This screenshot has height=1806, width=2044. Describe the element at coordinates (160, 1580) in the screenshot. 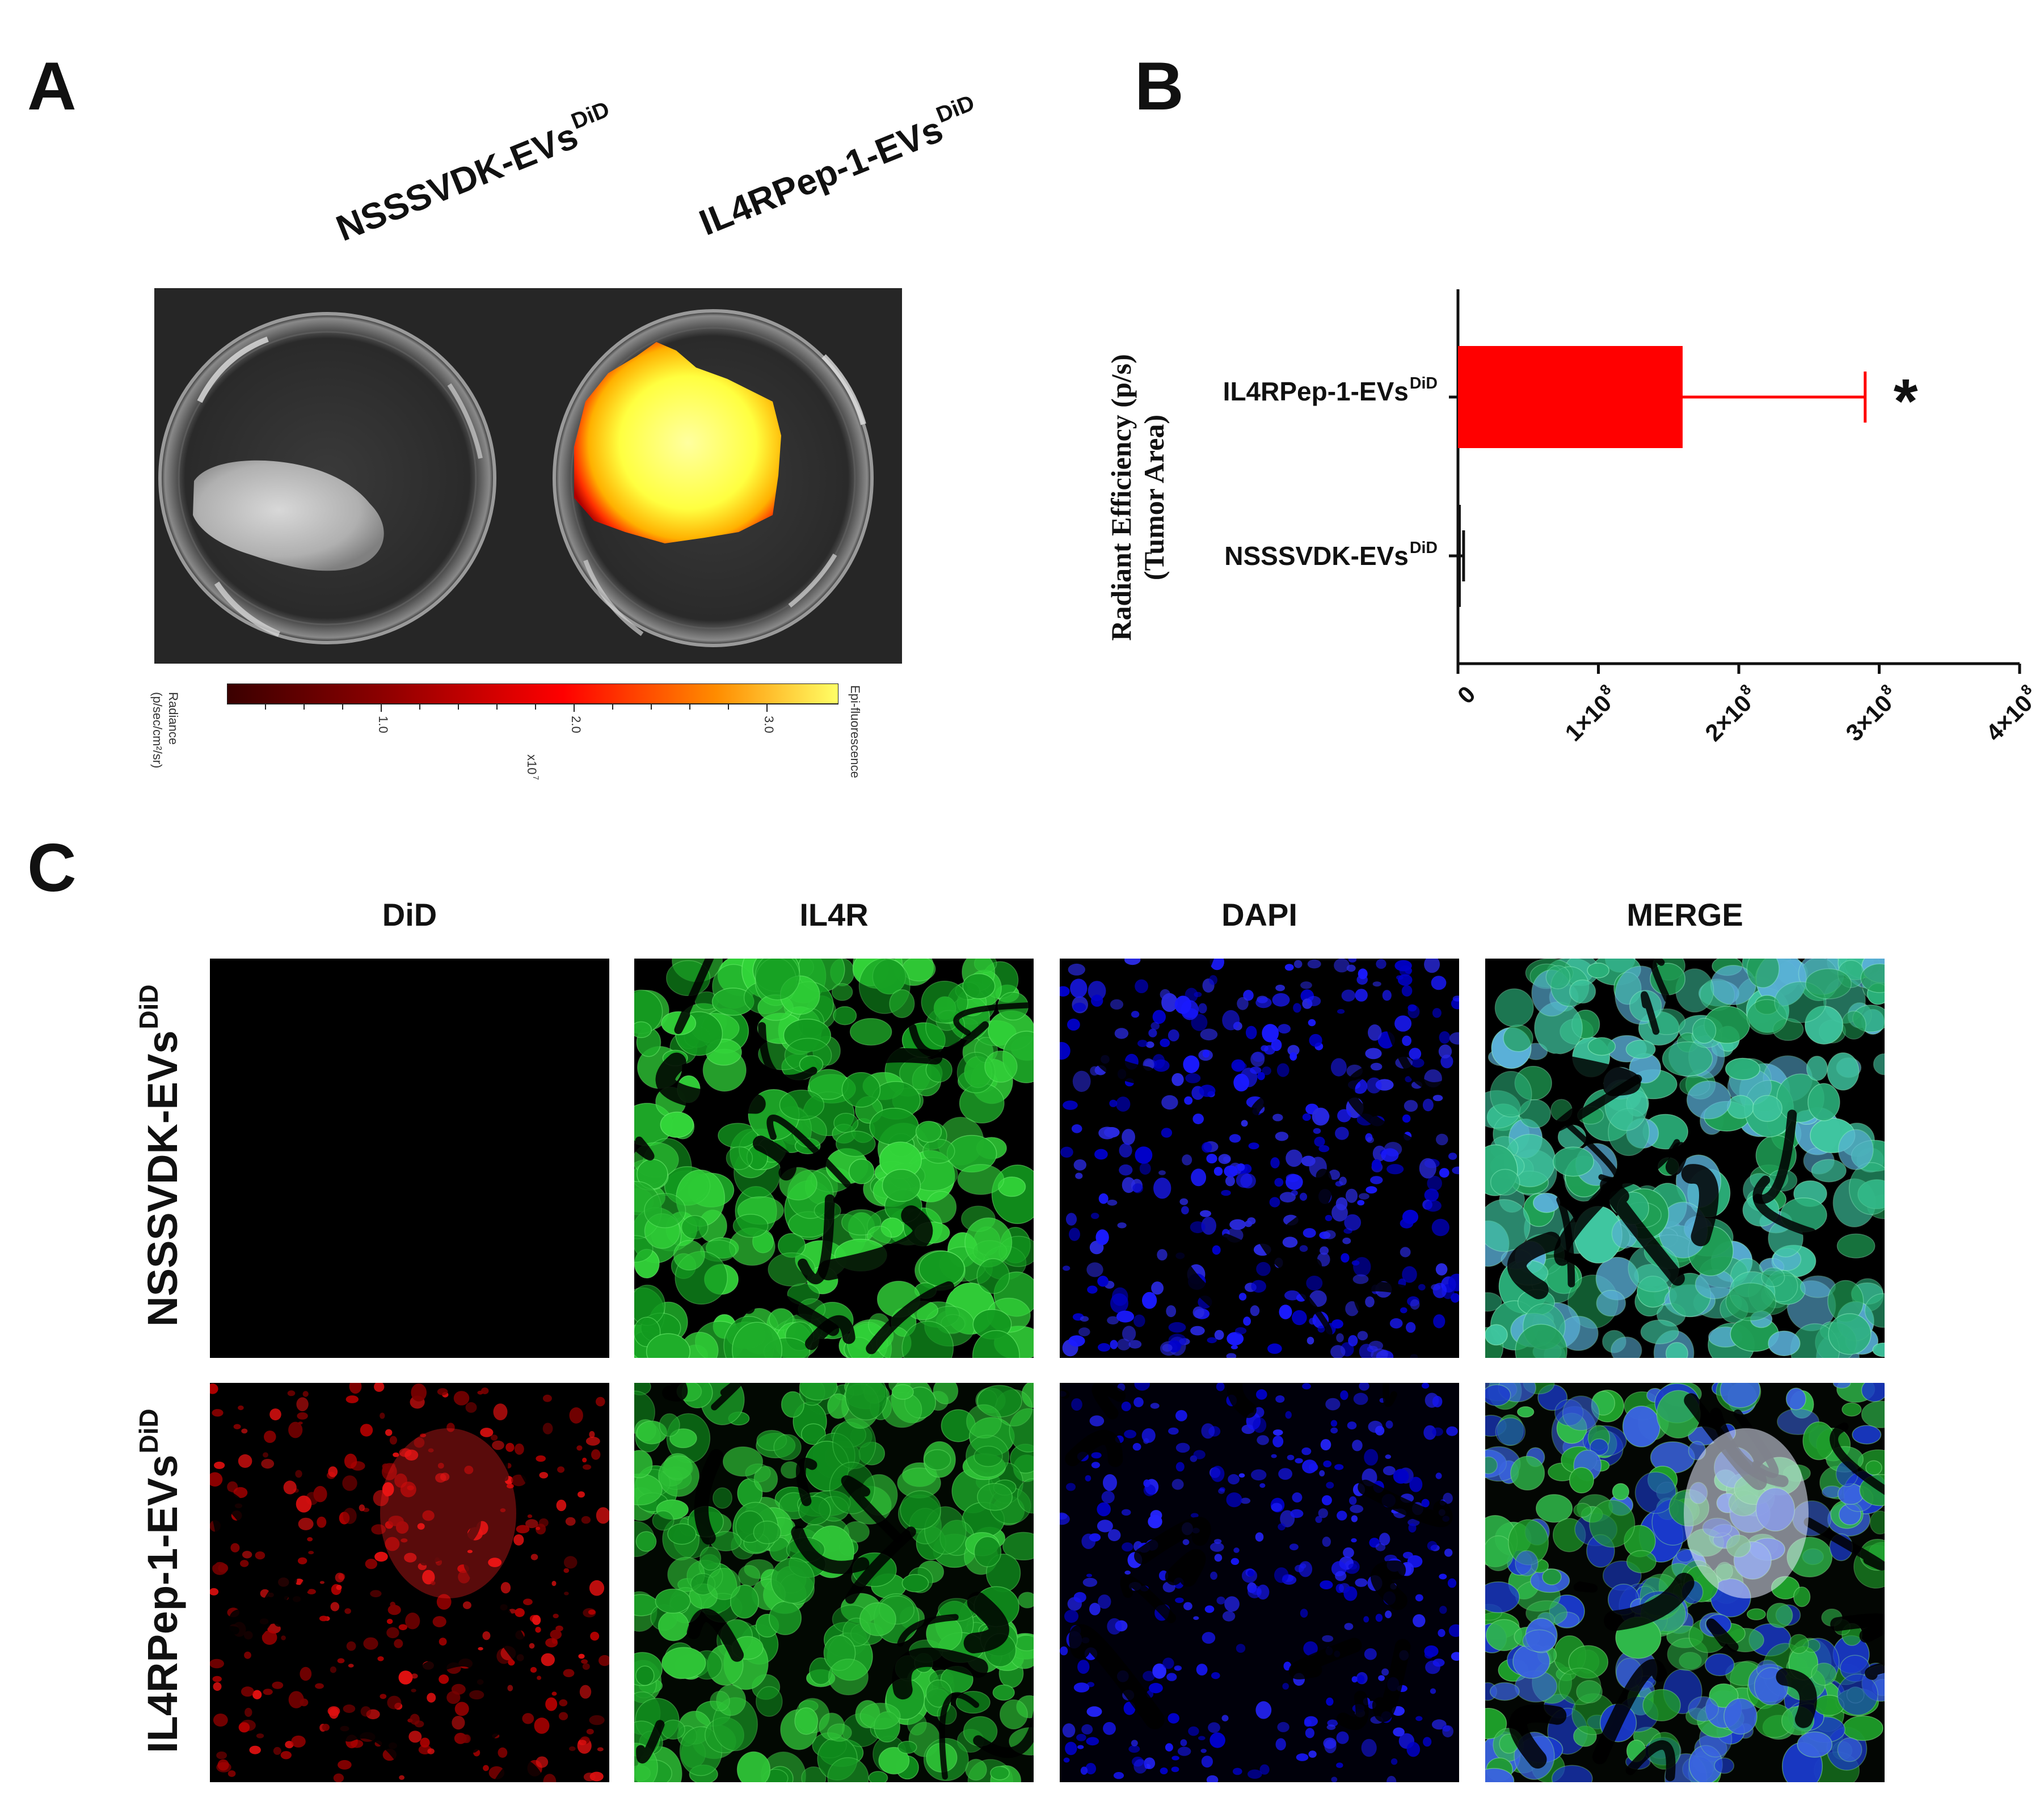

I see `row-header-il4rpep: IL4RPep-1-EVsDiD` at that location.